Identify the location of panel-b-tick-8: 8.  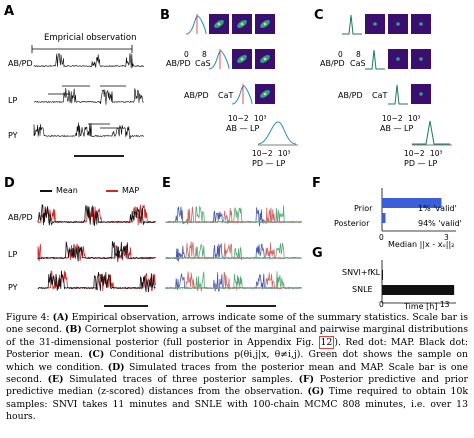
(204, 54).